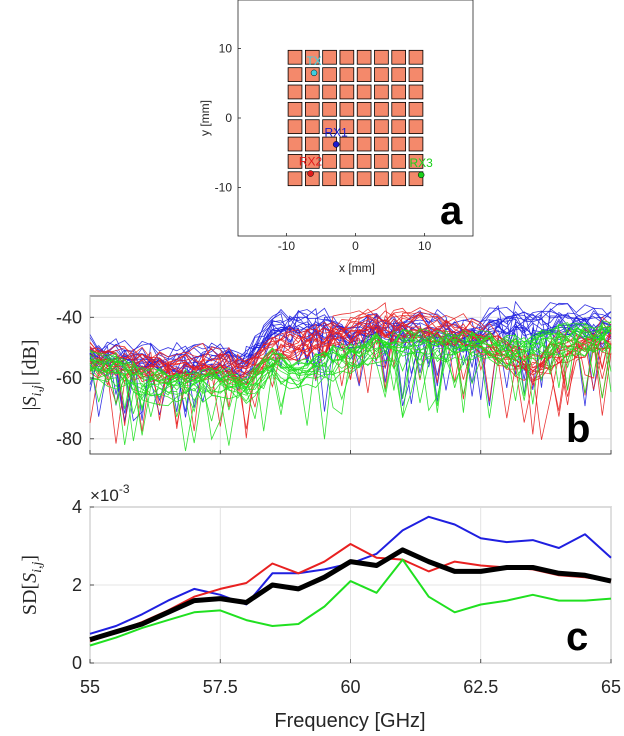 The height and width of the screenshot is (736, 624). Describe the element at coordinates (224, 187) in the screenshot. I see `y-tick-label: -10` at that location.